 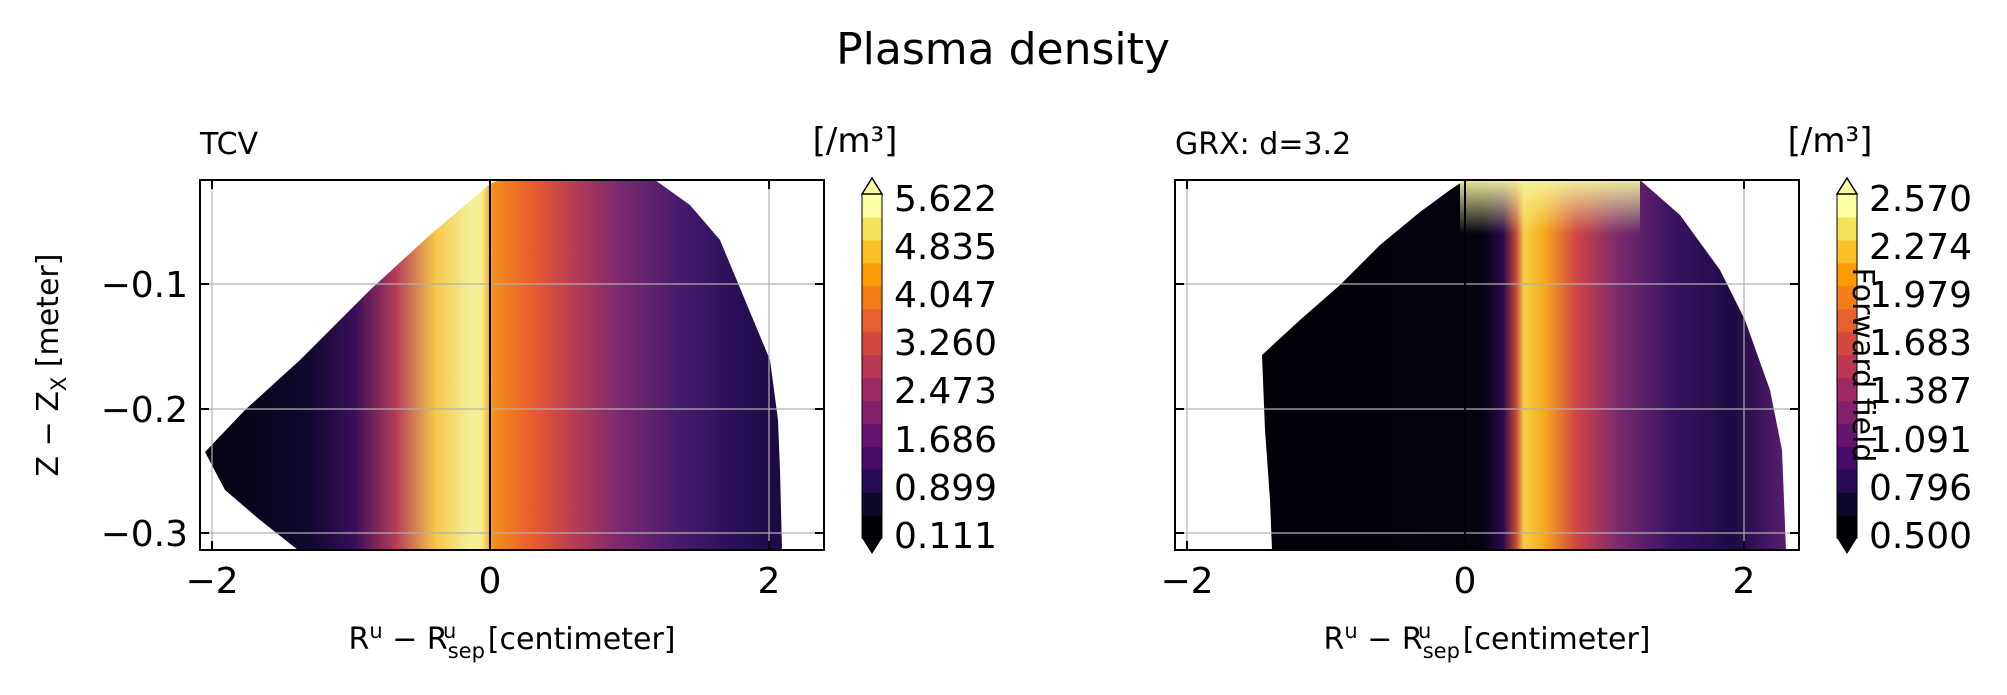 What do you see at coordinates (945, 247) in the screenshot?
I see `colorbar-tick: 4.835` at bounding box center [945, 247].